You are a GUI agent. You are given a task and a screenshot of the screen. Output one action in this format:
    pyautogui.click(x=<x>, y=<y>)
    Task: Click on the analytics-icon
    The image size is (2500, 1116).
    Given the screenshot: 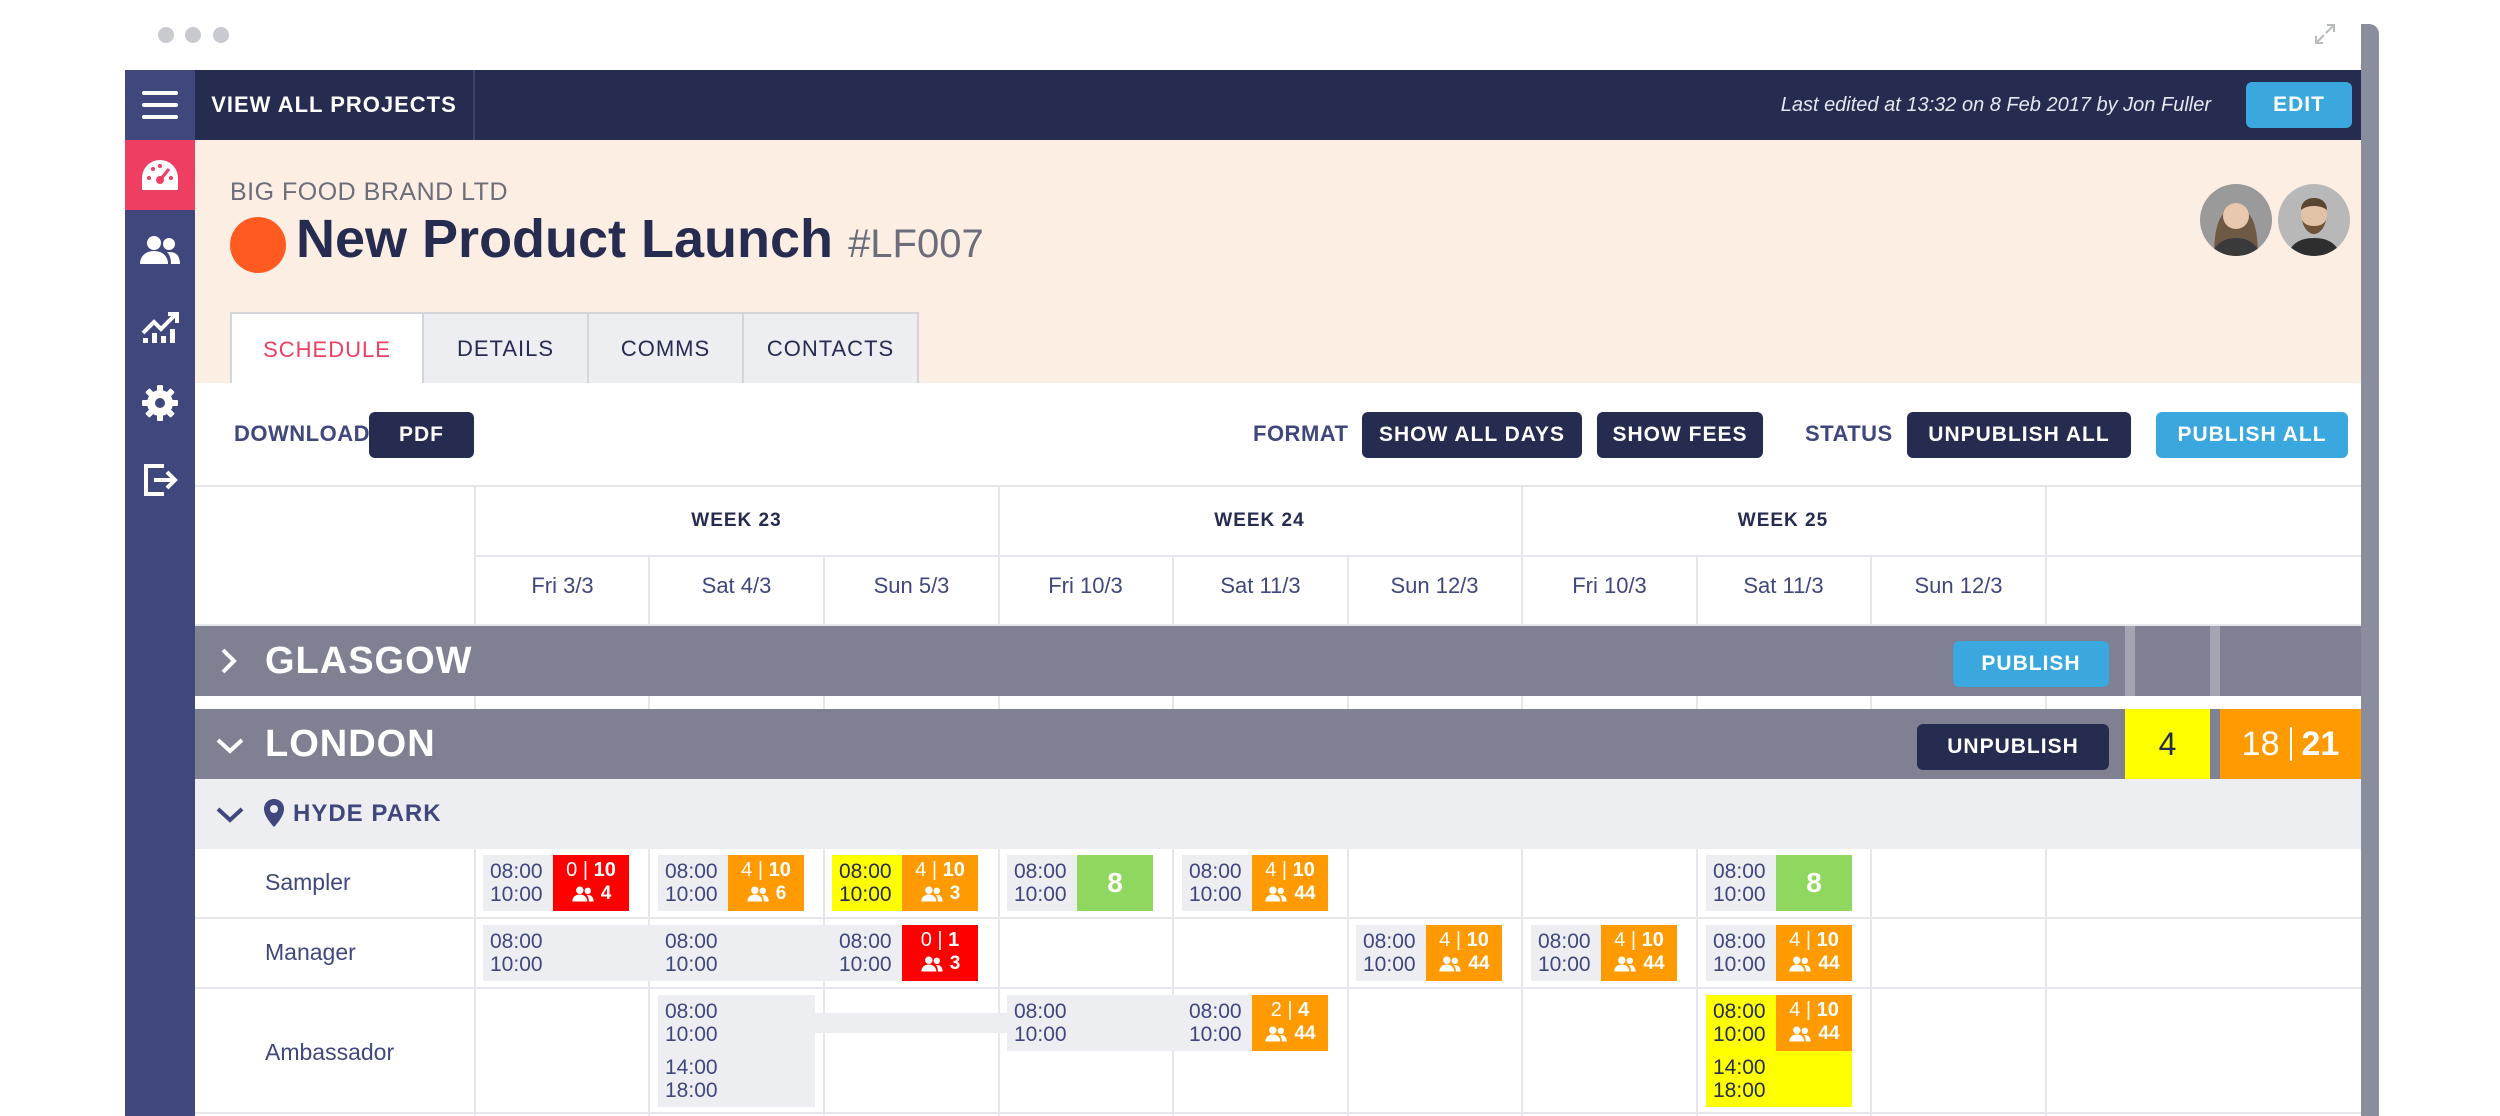 What is the action you would take?
    pyautogui.click(x=160, y=327)
    